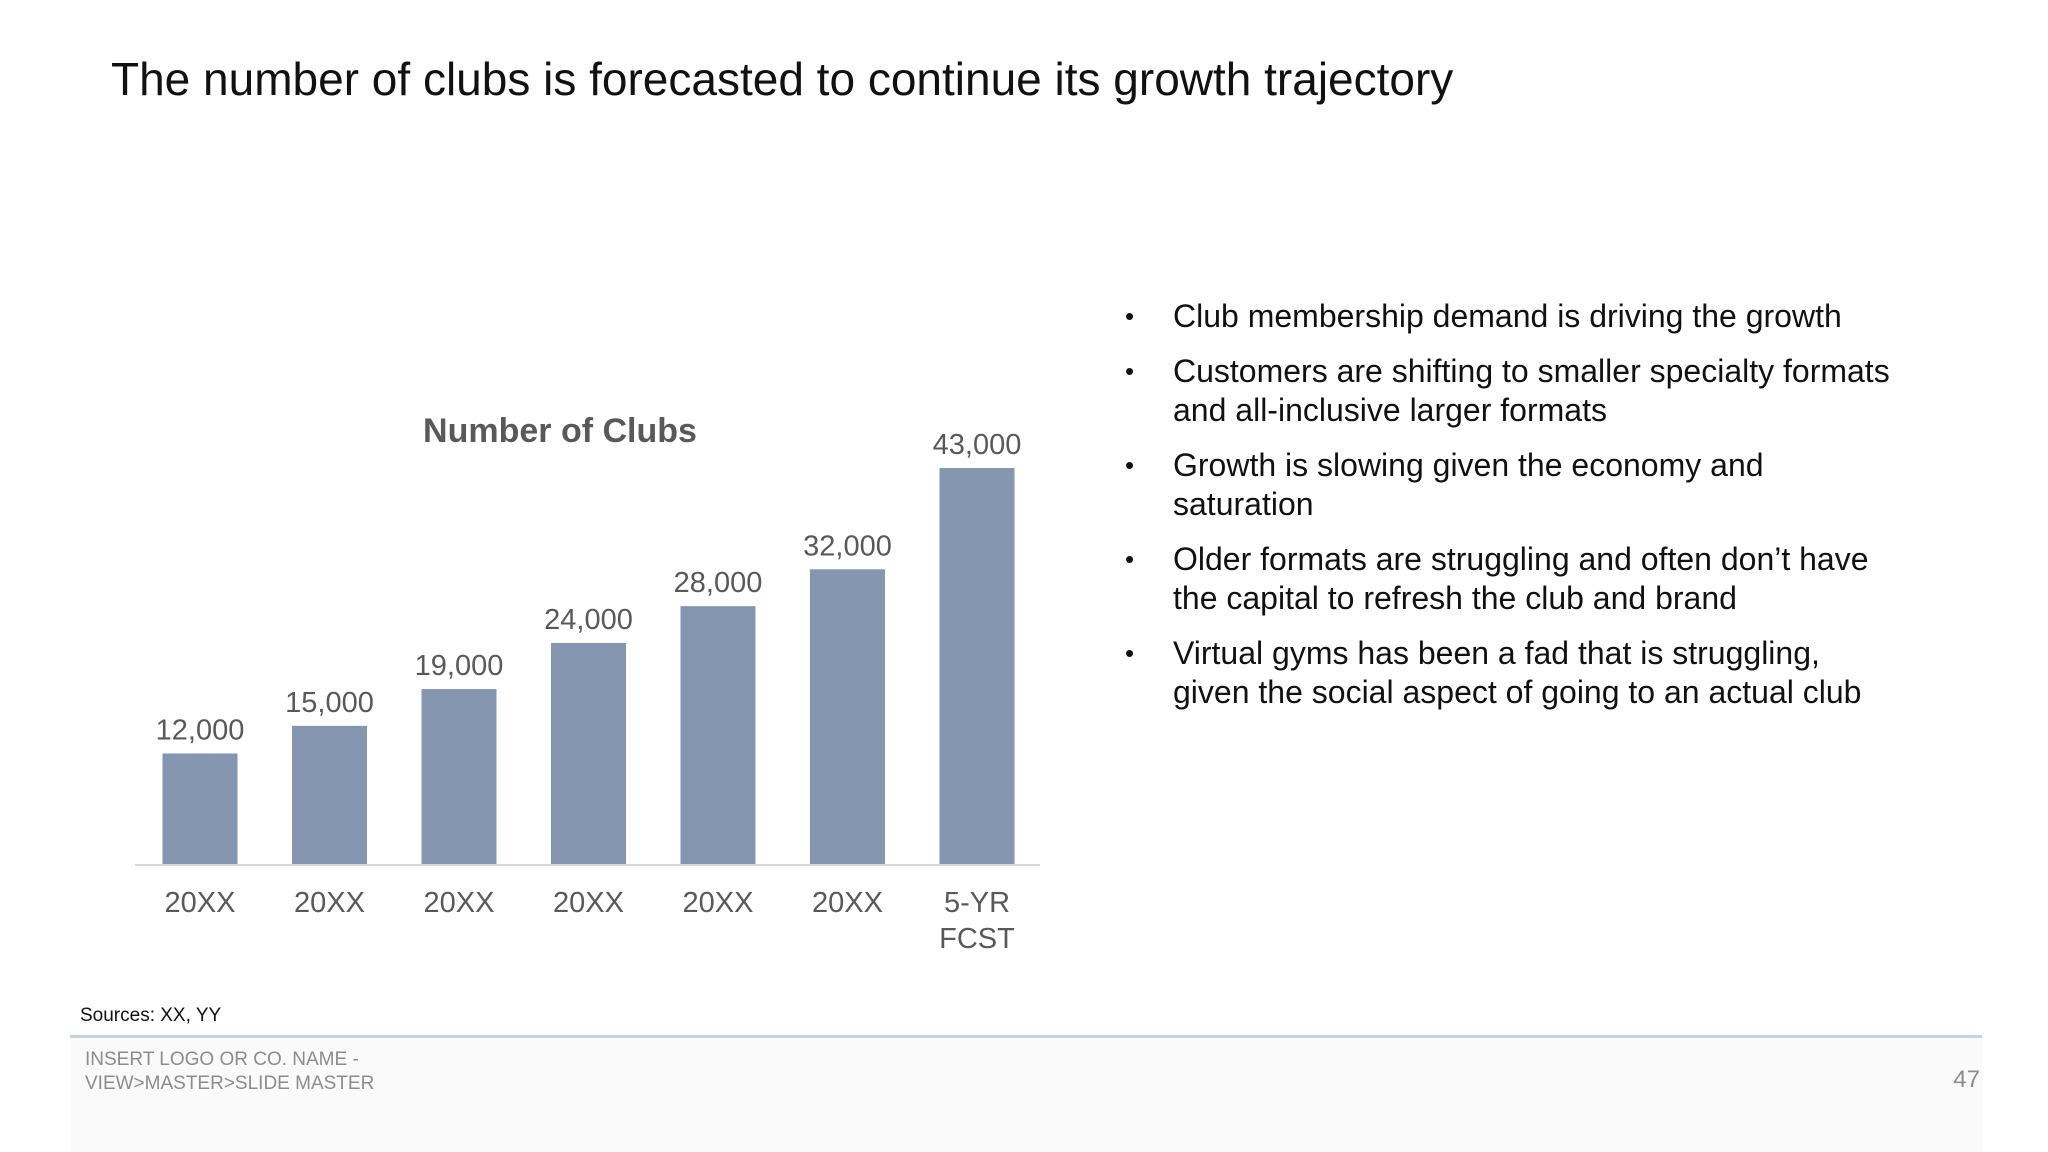 The width and height of the screenshot is (2048, 1152). Describe the element at coordinates (1966, 1079) in the screenshot. I see `page-number: 47` at that location.